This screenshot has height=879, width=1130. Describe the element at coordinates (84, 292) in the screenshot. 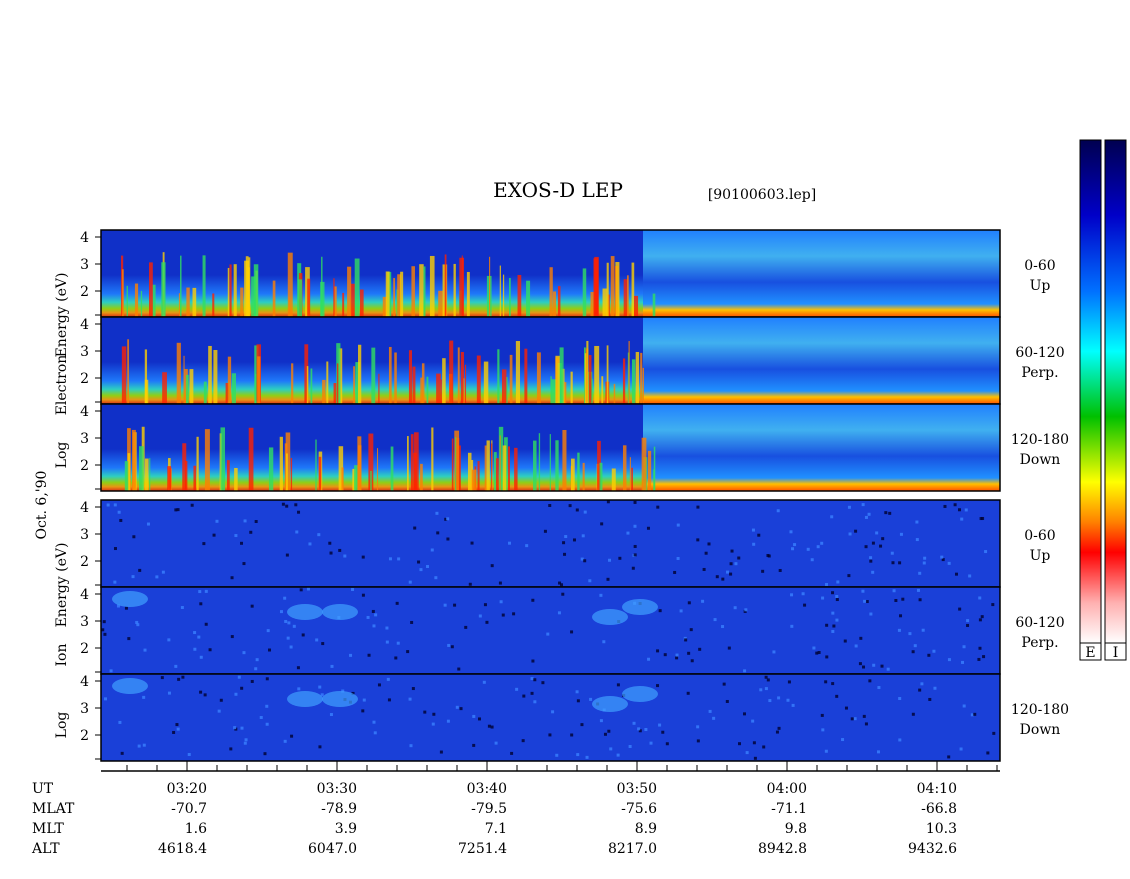

I see `y-tick-label: 2` at that location.